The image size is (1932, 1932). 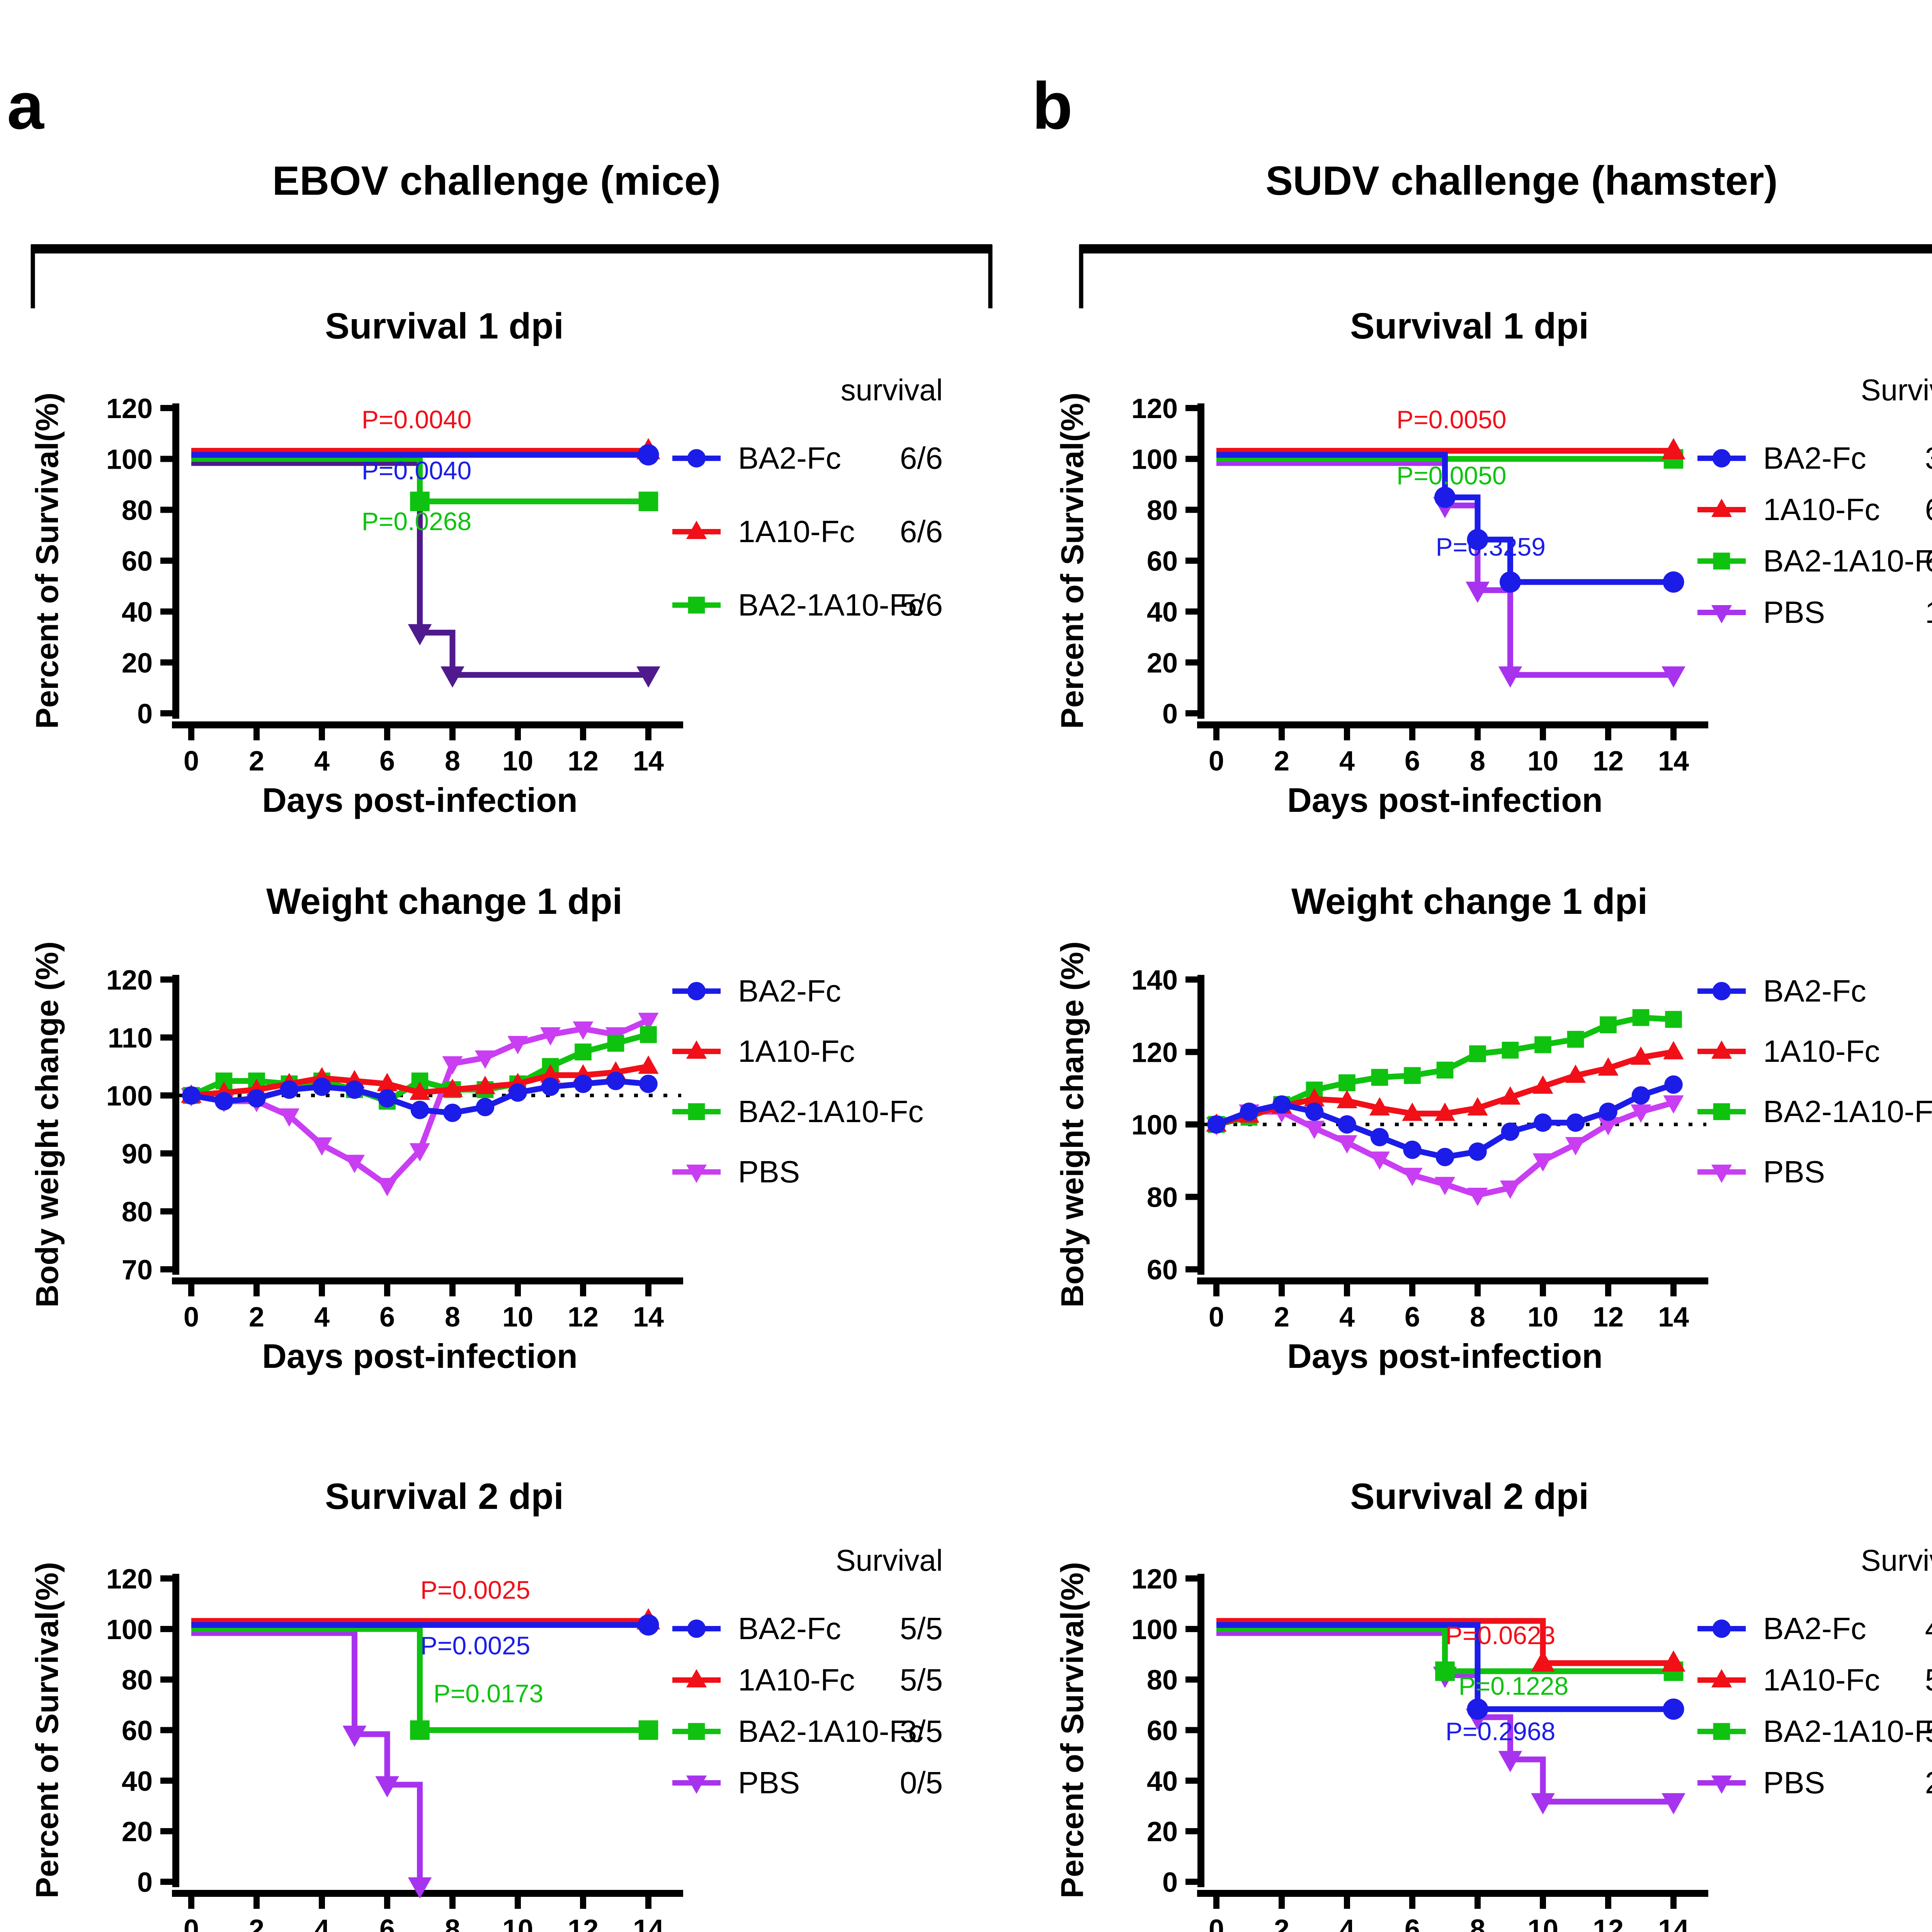 What do you see at coordinates (1928, 612) in the screenshot?
I see `legend-survival-fraction: 1/6` at bounding box center [1928, 612].